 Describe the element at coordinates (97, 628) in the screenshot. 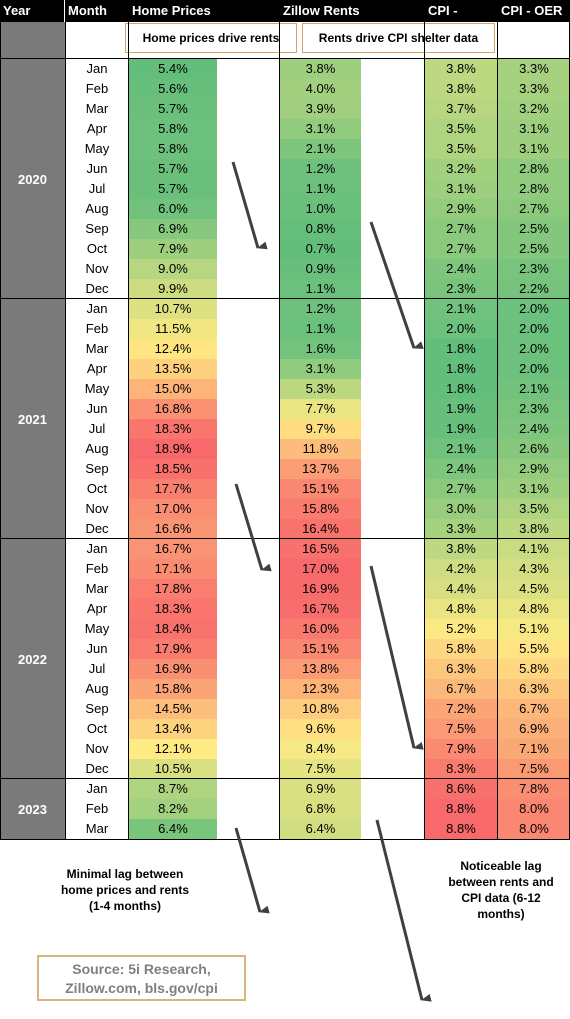

I see `month-cell: May` at that location.